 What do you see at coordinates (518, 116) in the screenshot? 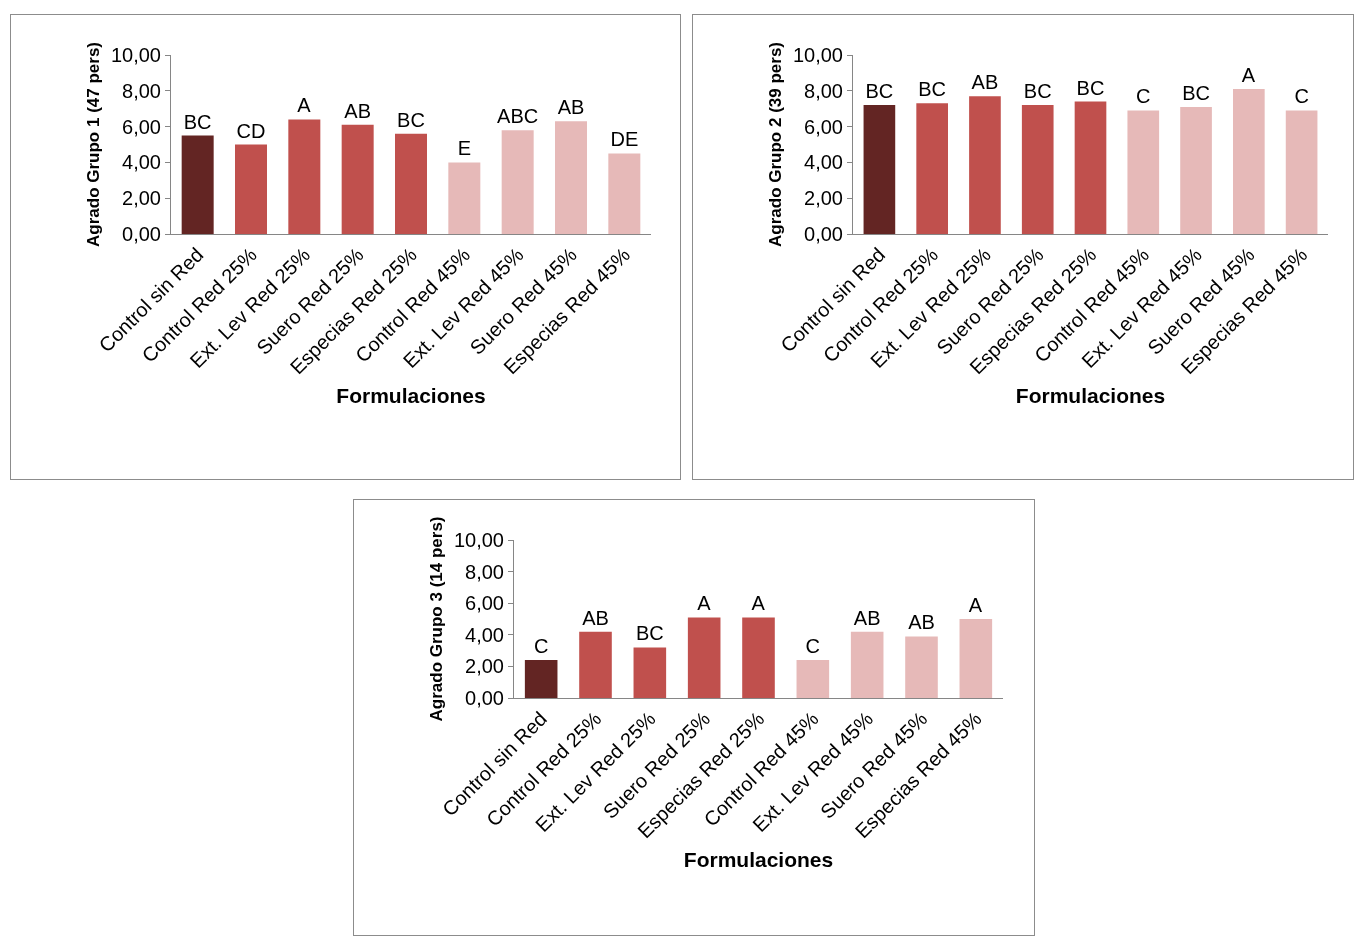
I see `data-label: ABC` at bounding box center [518, 116].